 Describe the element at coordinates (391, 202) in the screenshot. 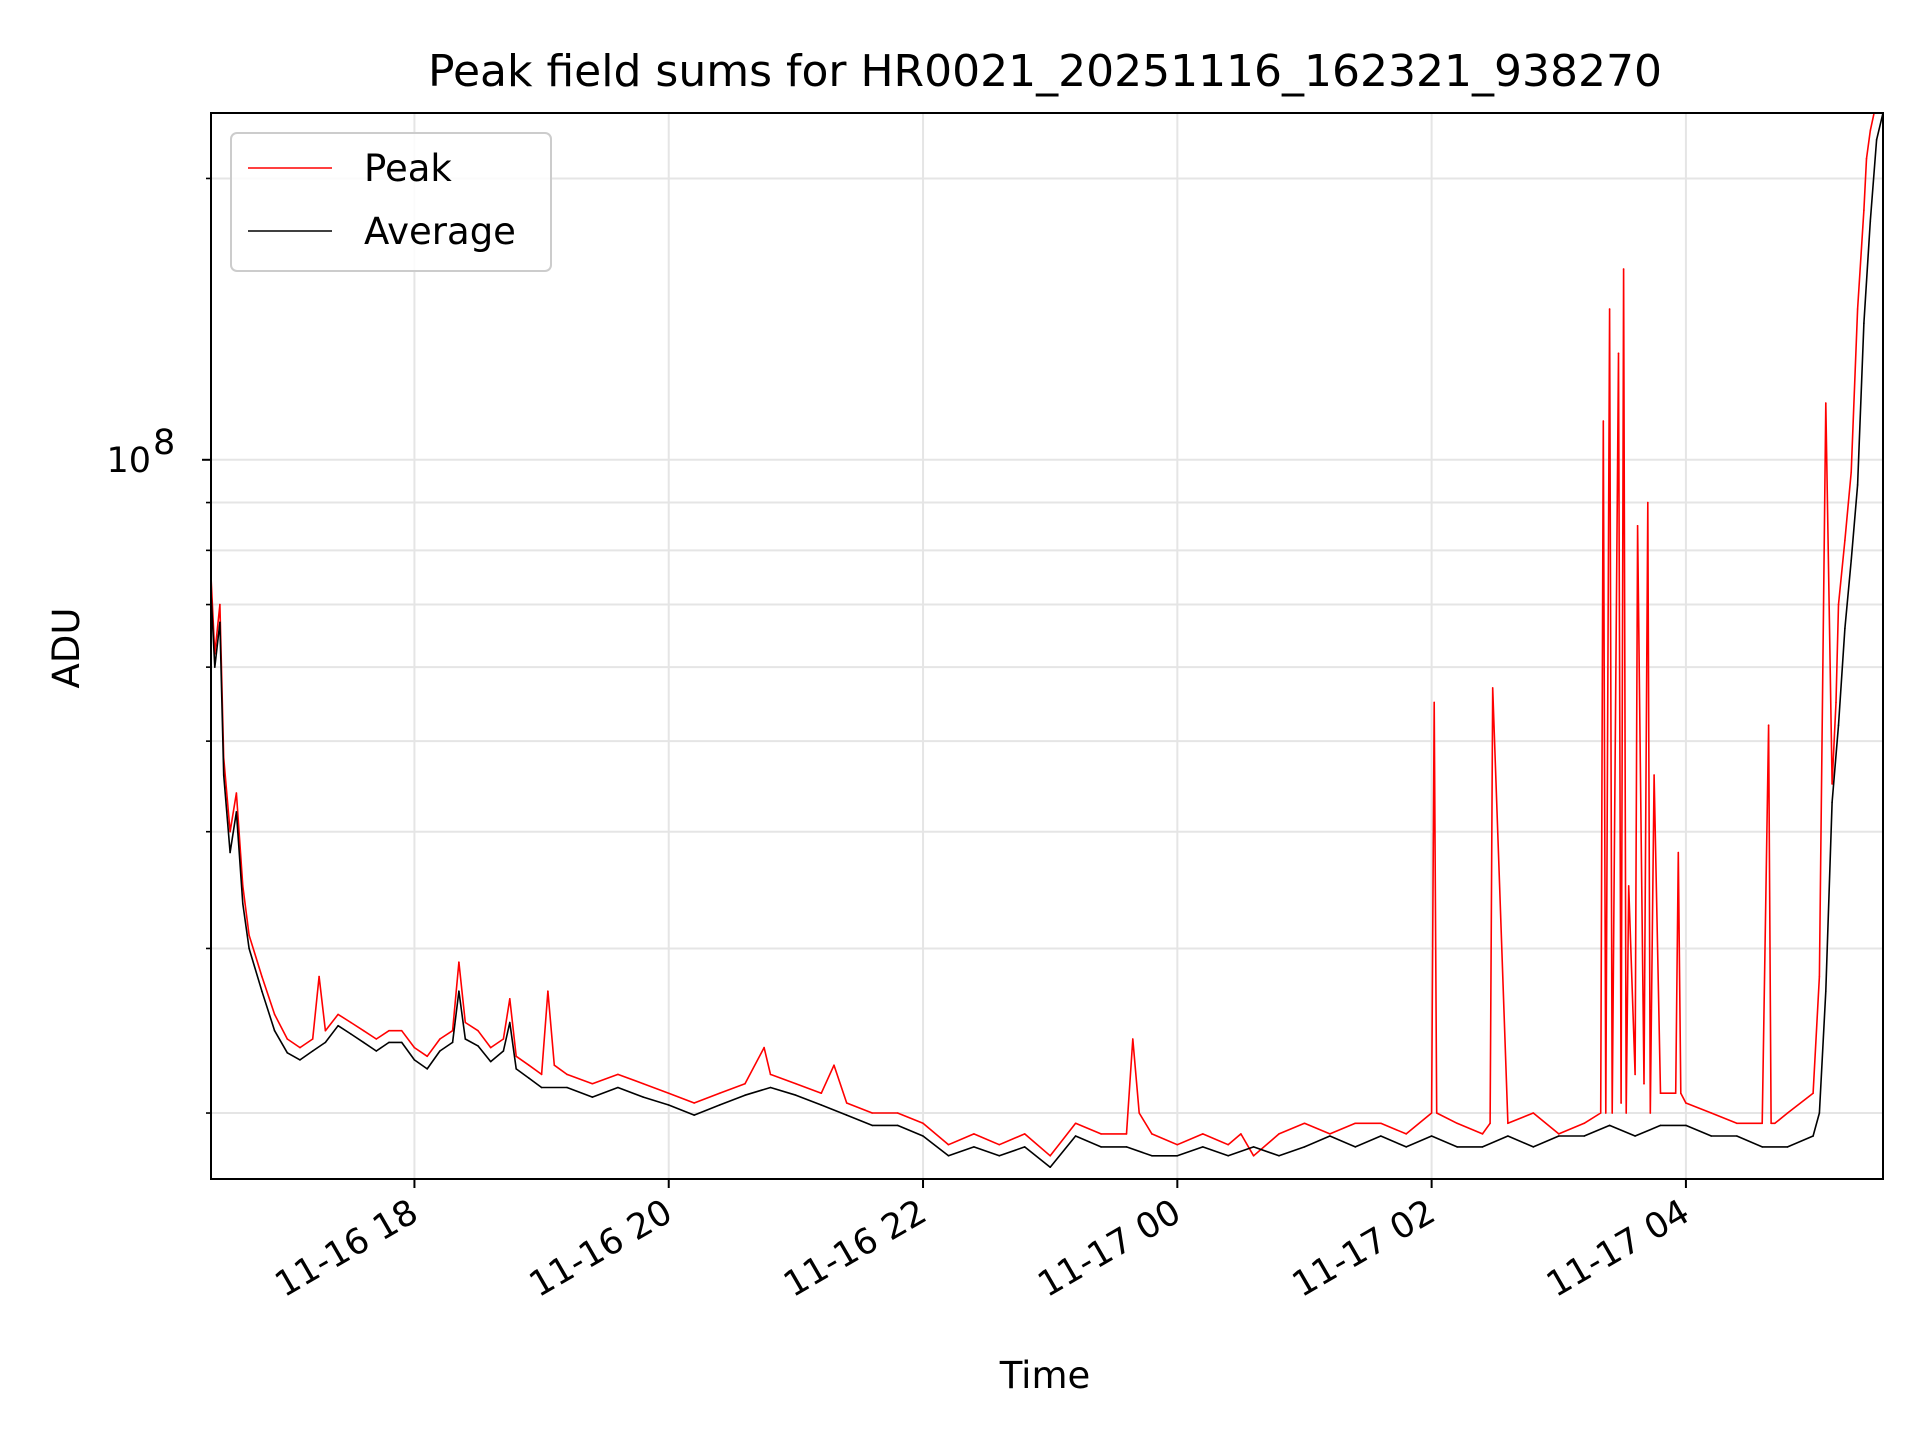

I see `legend: Peak Average` at that location.